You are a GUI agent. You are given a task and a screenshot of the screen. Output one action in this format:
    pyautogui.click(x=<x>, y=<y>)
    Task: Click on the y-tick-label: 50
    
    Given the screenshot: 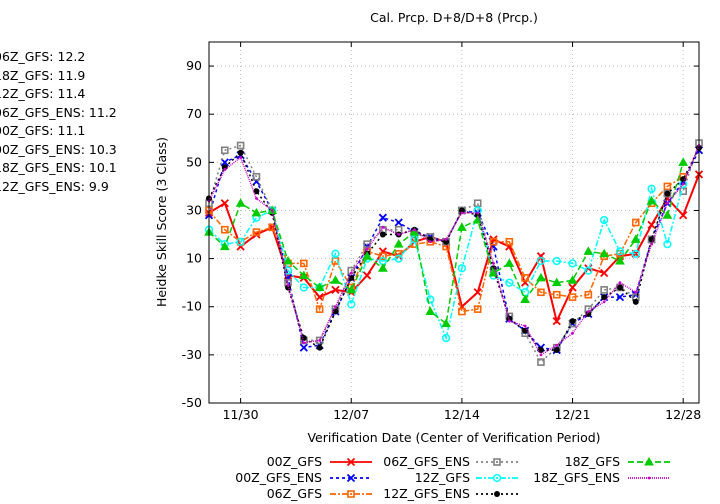 What is the action you would take?
    pyautogui.click(x=194, y=161)
    